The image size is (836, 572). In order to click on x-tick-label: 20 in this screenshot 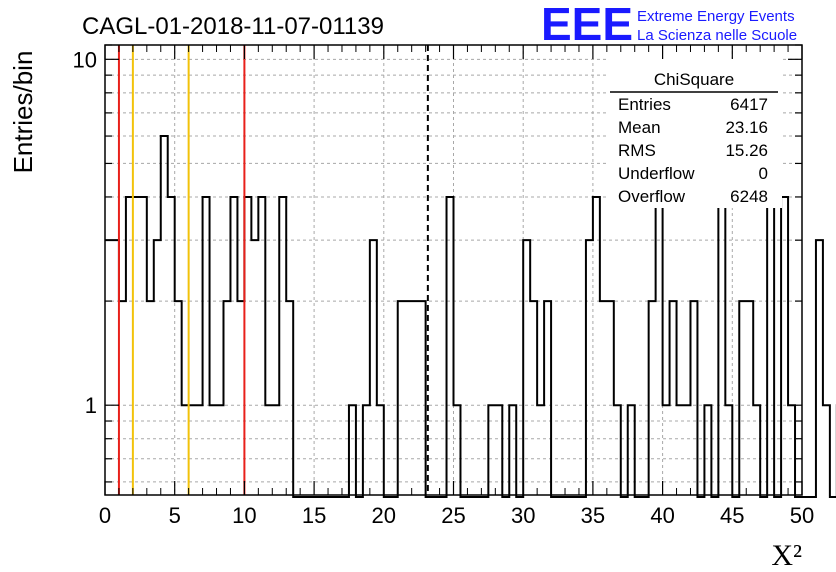, I will do `click(384, 515)`.